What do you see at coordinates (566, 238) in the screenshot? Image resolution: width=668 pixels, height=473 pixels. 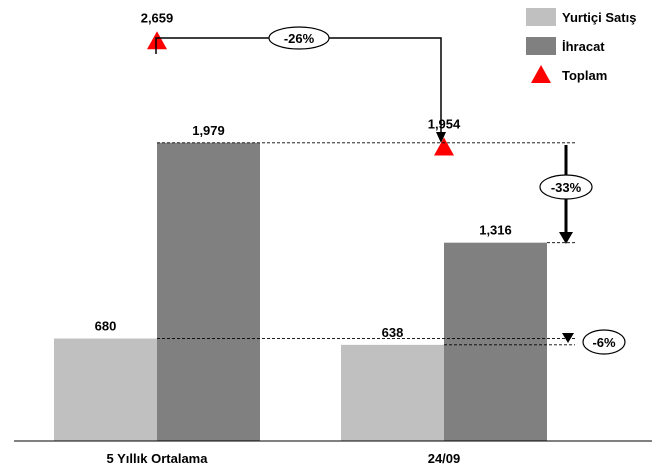 I see `export-change-arrowhead` at bounding box center [566, 238].